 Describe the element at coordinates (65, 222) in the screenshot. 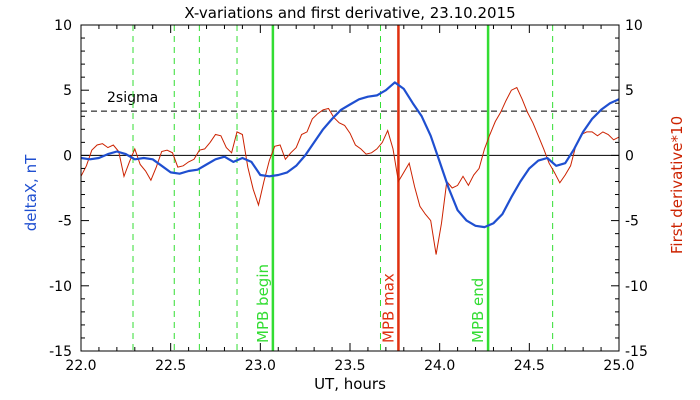

I see `y-tick-label-left: -5` at that location.